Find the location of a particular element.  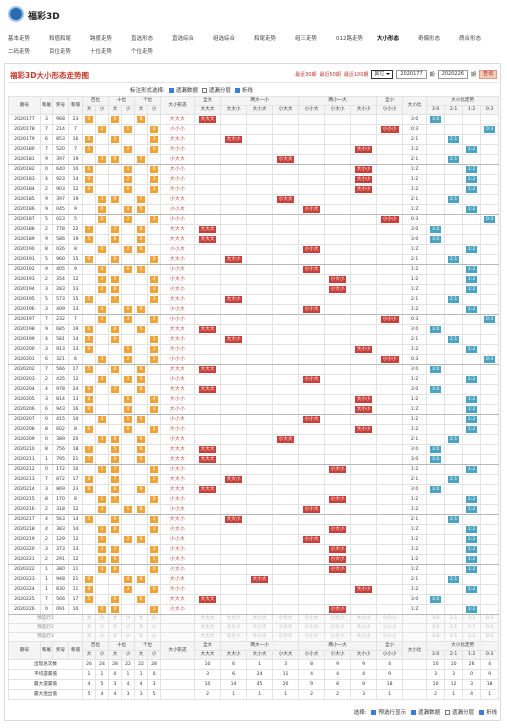

form: 大大大 is located at coordinates (178, 329).